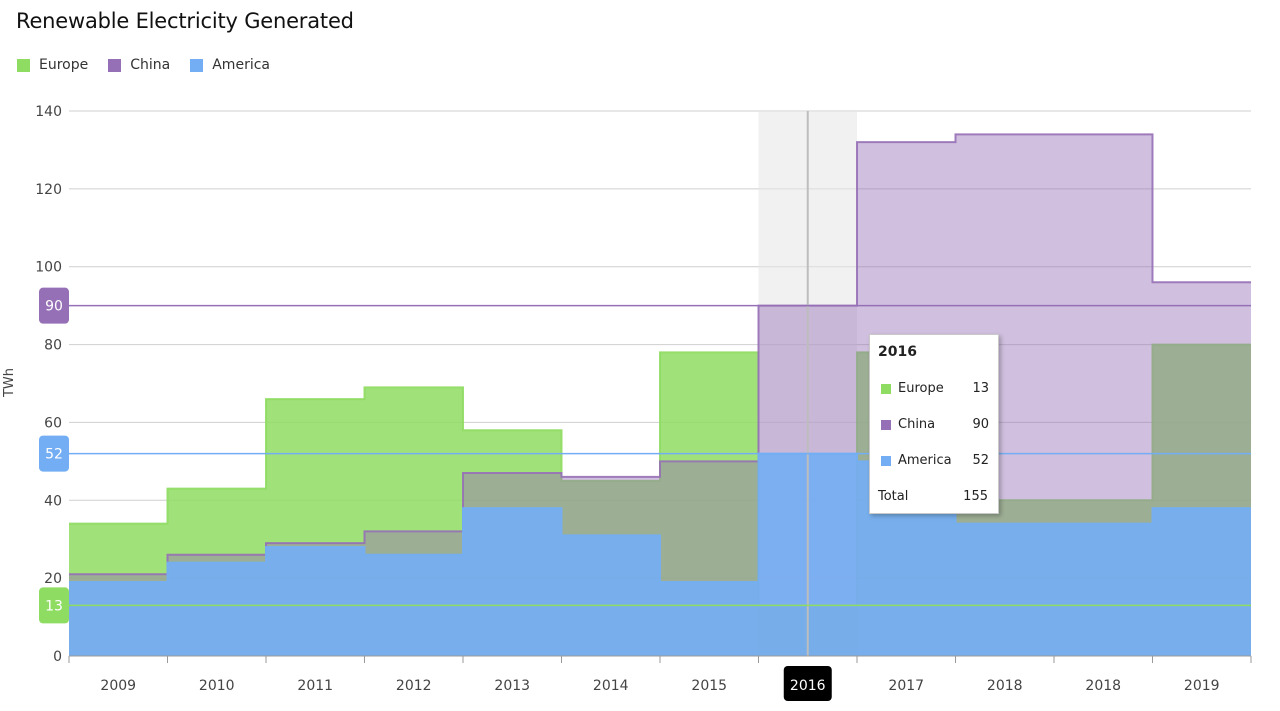 The width and height of the screenshot is (1280, 711). I want to click on legend-swatch-china, so click(115, 65).